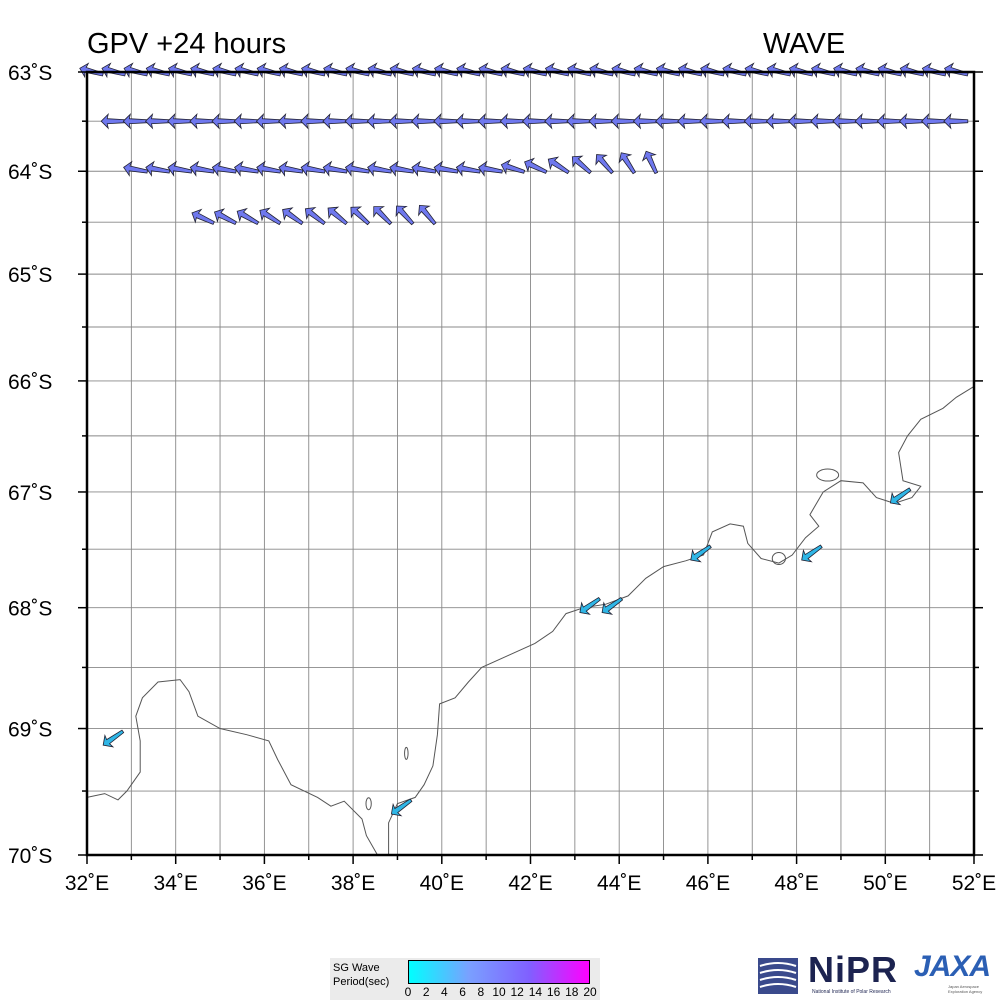  I want to click on jaxa-subtitle: Japan Aerospace Exploration Agency, so click(965, 989).